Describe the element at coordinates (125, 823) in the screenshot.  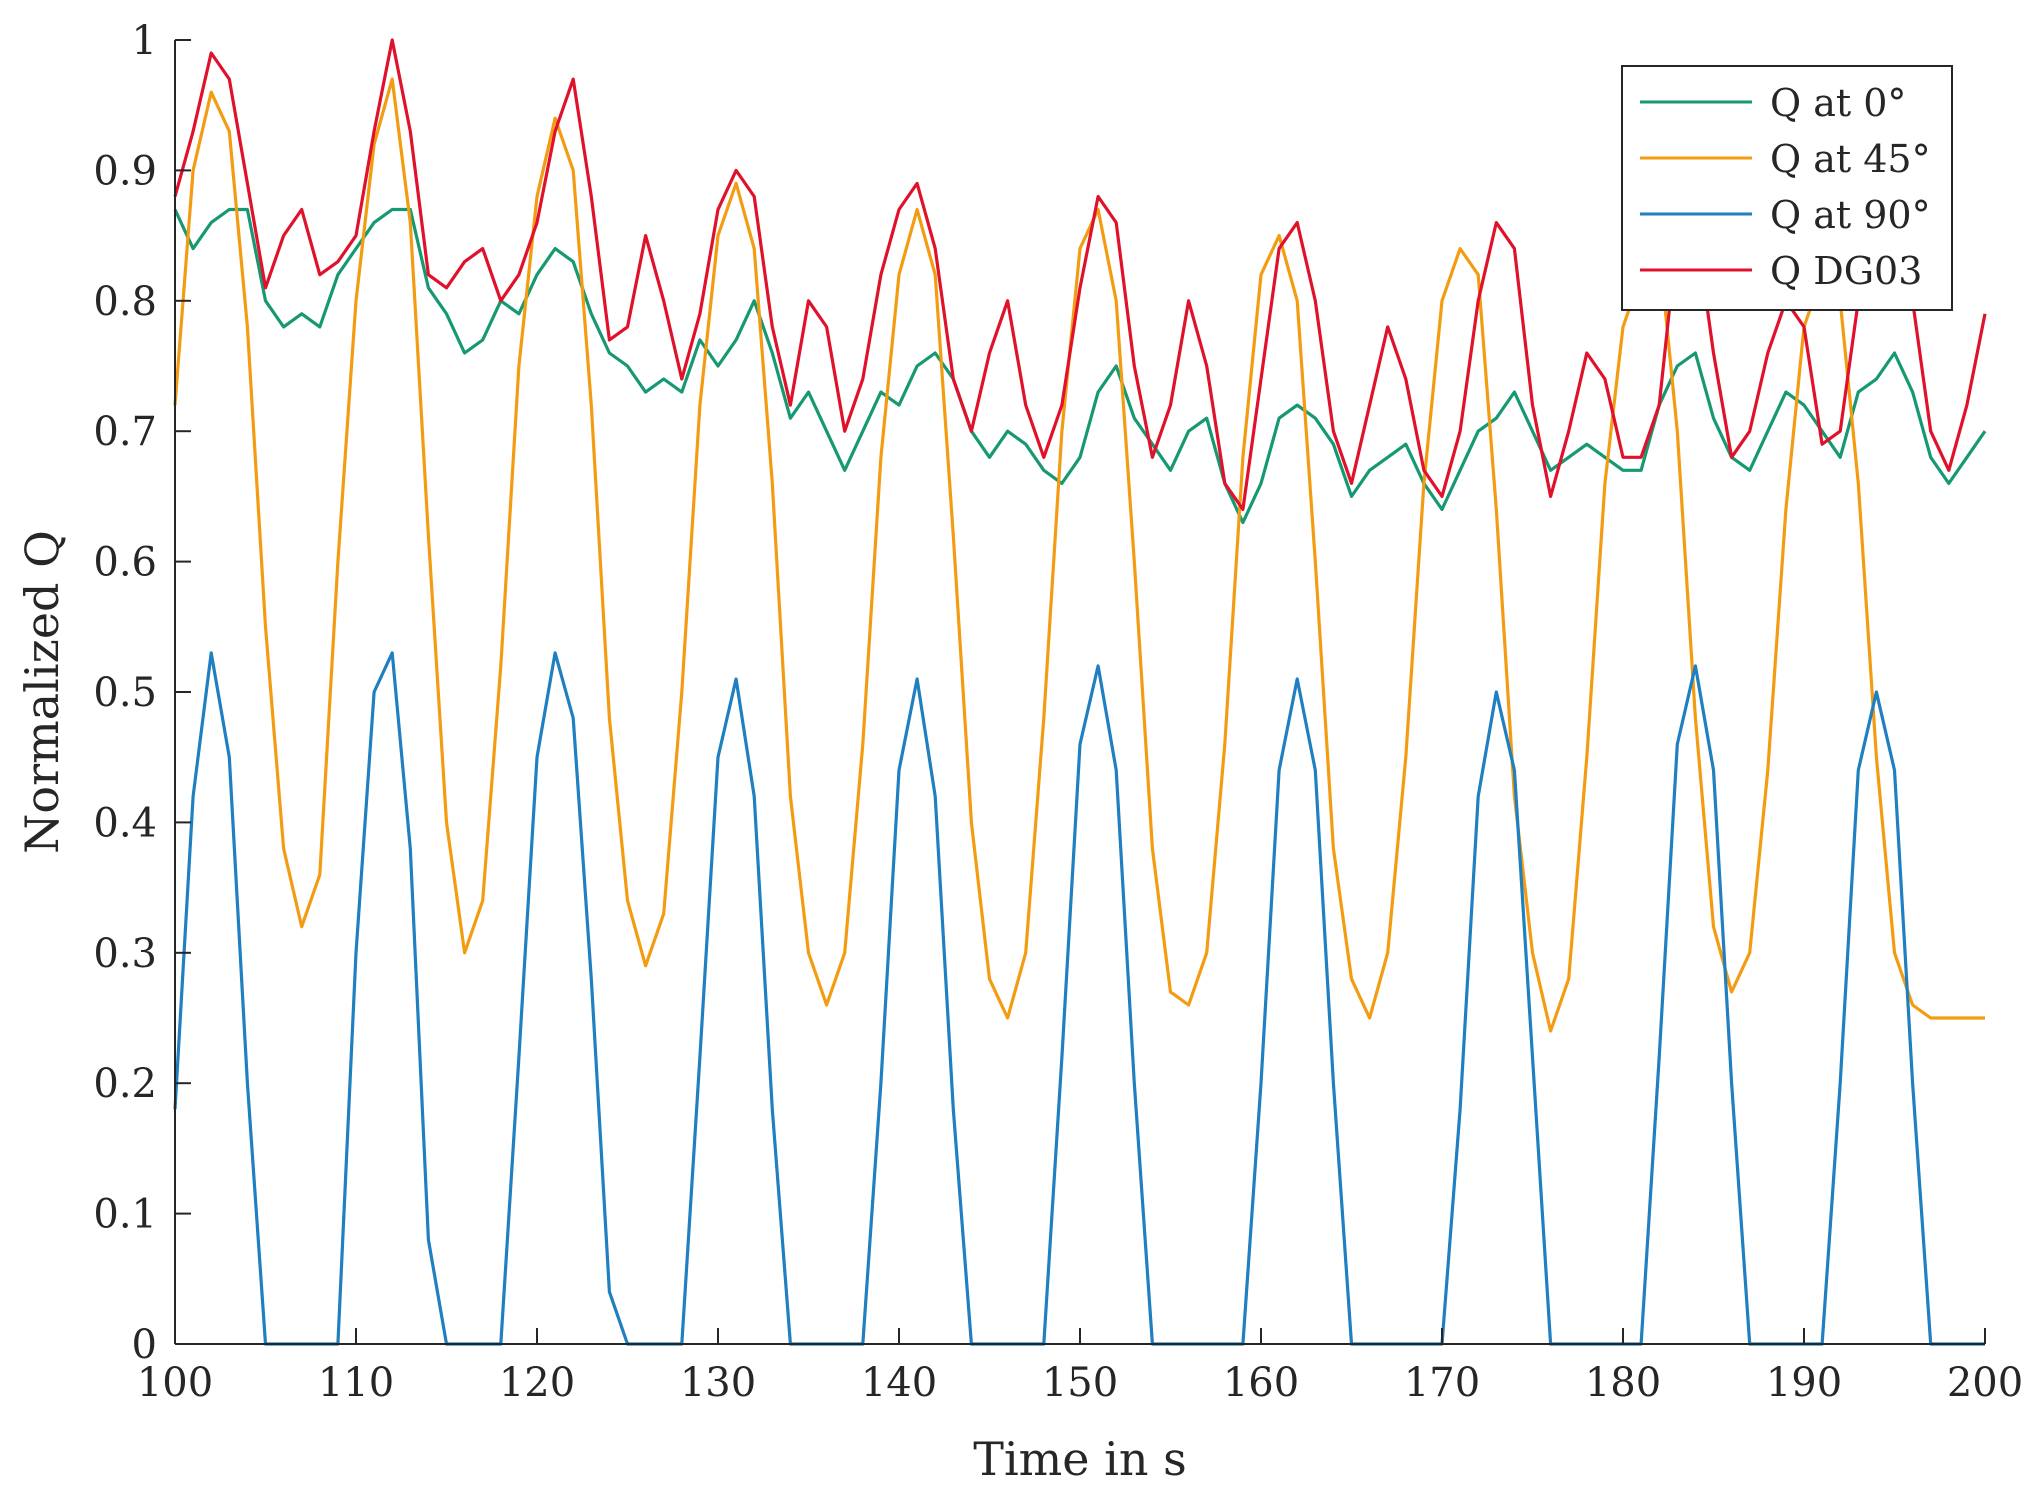
I see `y-tick-label: 0.4` at that location.